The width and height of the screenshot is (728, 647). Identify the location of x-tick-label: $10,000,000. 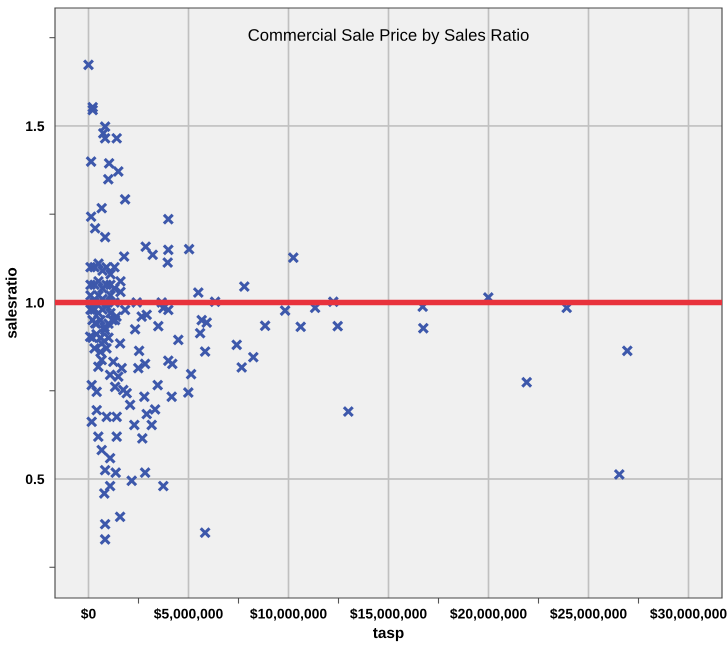
(288, 614).